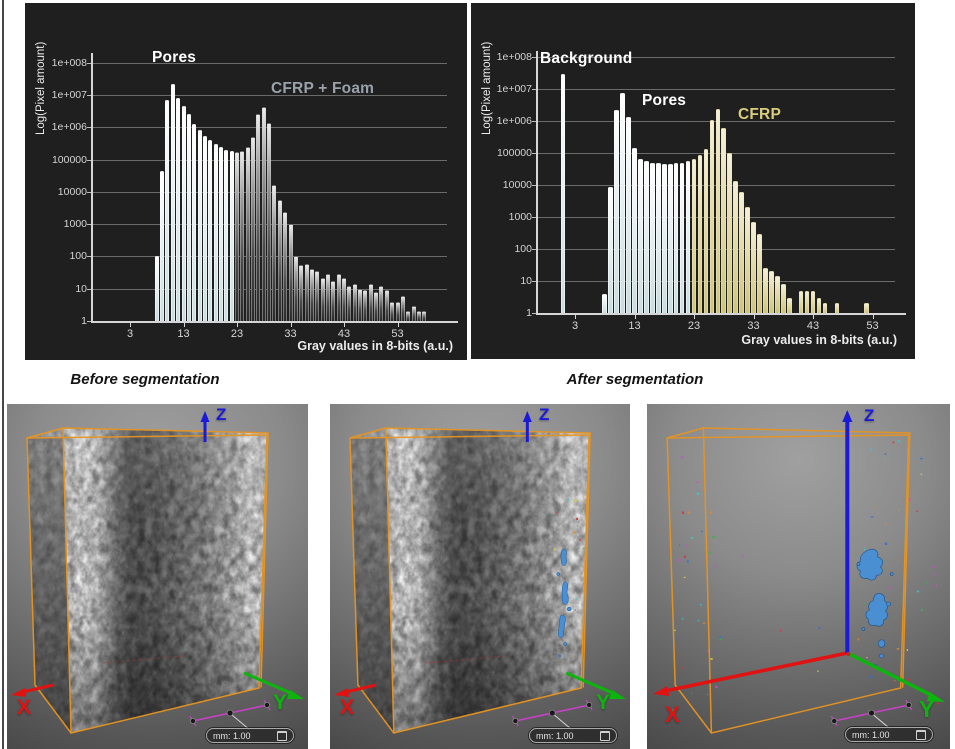 This screenshot has height=749, width=955. I want to click on y-axis-arrow, so click(273, 685).